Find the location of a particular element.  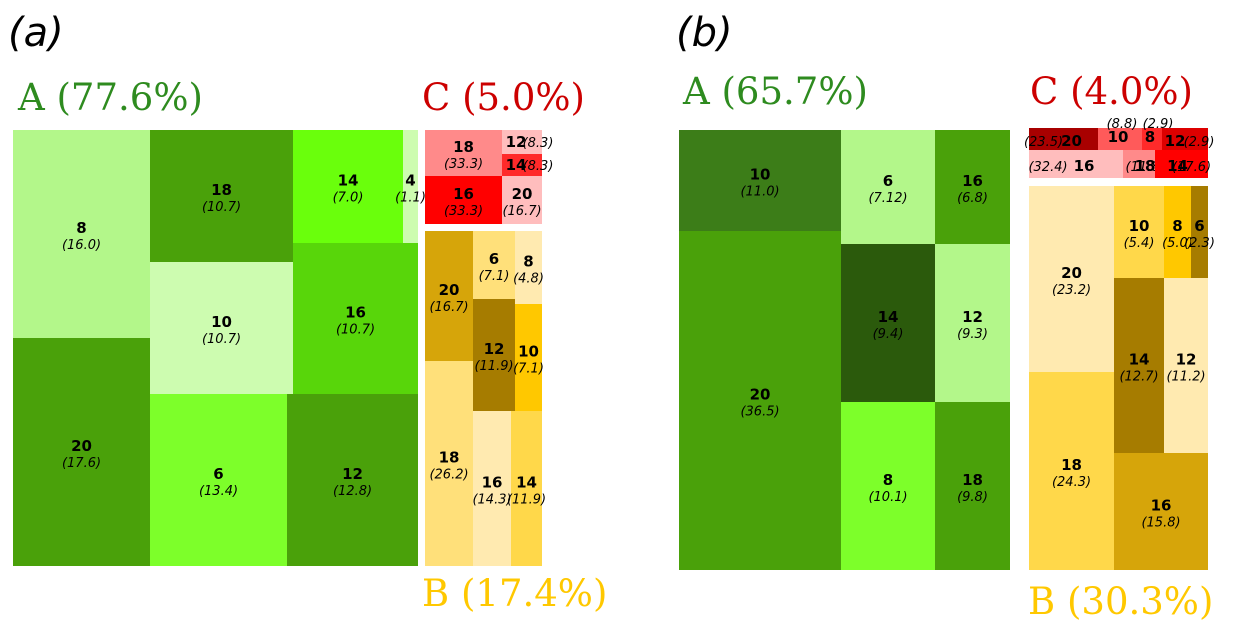

group-share: (77.6%) is located at coordinates (129, 97).